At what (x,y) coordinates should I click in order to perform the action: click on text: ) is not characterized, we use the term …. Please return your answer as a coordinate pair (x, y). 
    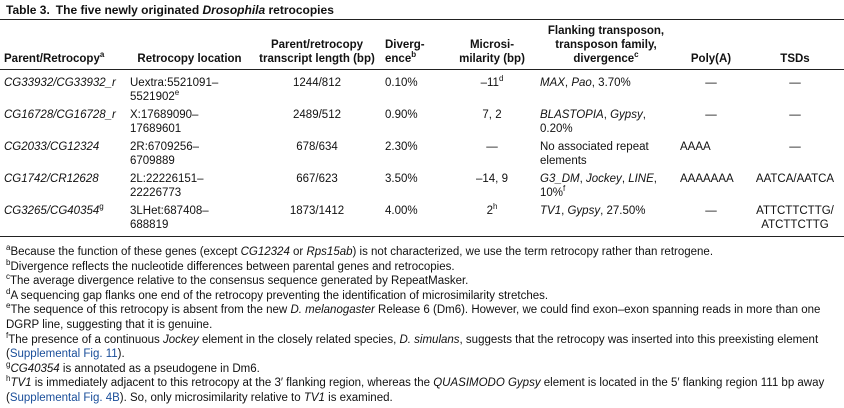
    Looking at the image, I should click on (533, 252).